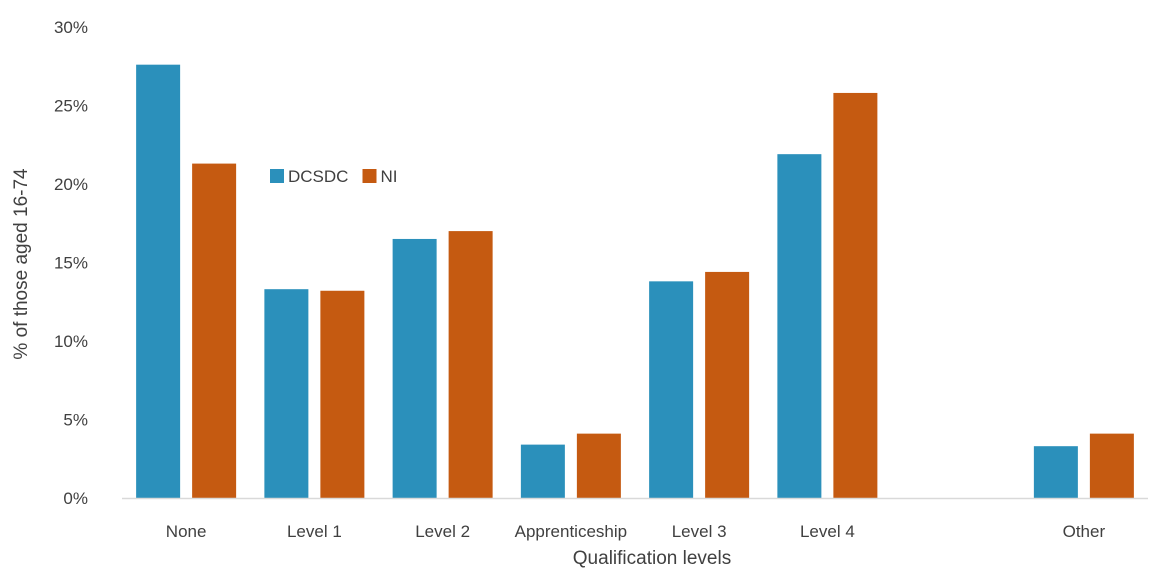 This screenshot has width=1156, height=570. What do you see at coordinates (369, 176) in the screenshot?
I see `legend-swatch-ni` at bounding box center [369, 176].